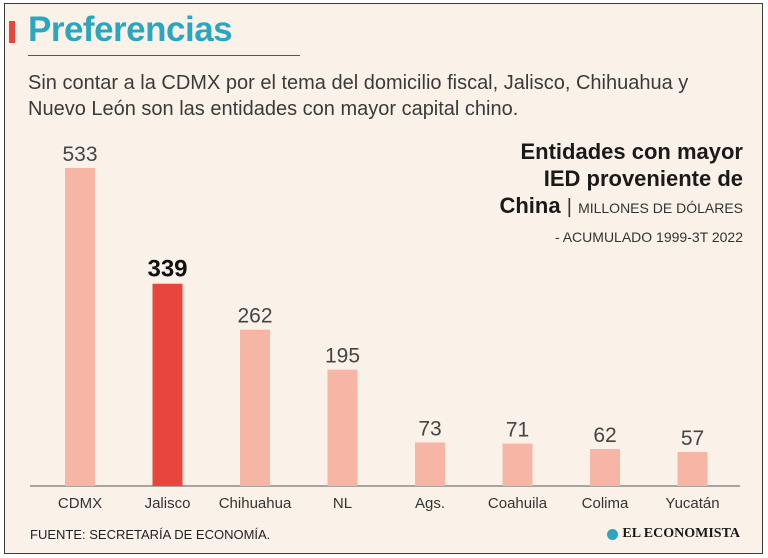 The width and height of the screenshot is (768, 558). Describe the element at coordinates (429, 428) in the screenshot. I see `value-label: 73` at that location.